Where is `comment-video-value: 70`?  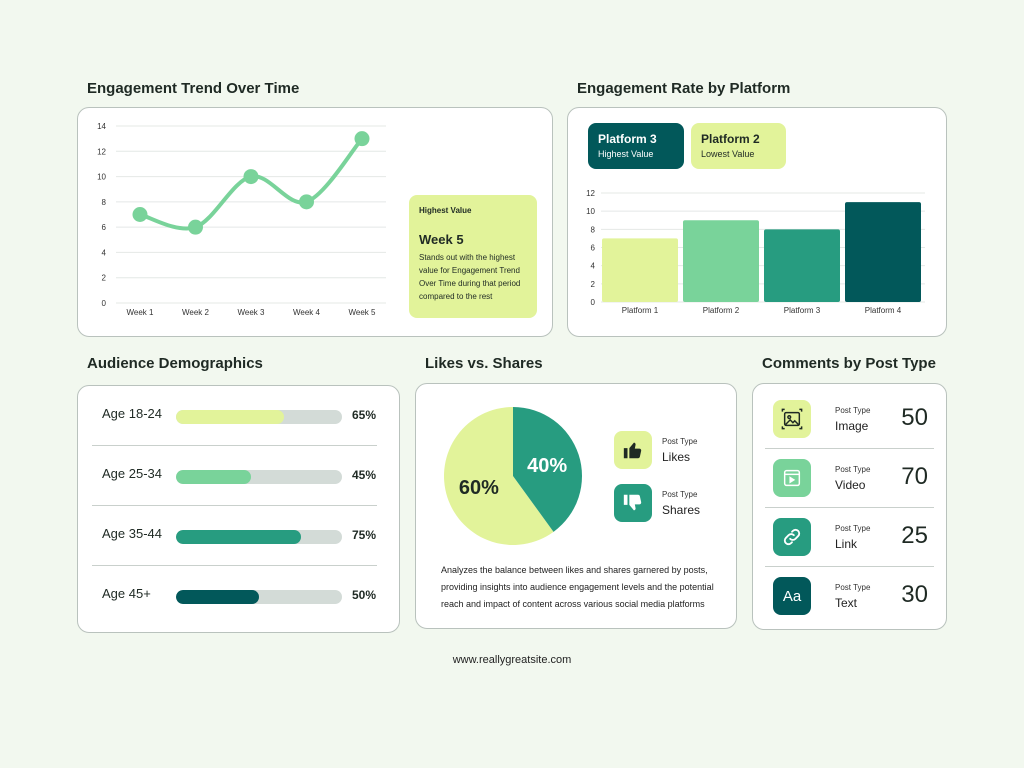 comment-video-value: 70 is located at coordinates (914, 476).